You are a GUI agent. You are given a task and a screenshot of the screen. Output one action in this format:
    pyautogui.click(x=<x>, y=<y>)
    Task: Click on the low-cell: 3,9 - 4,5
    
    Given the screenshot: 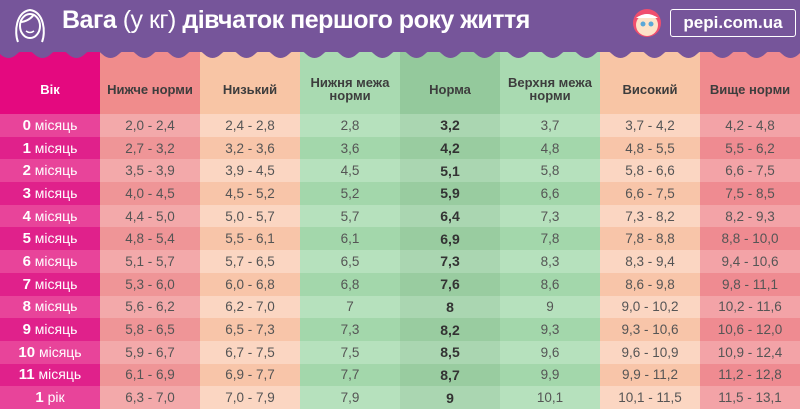 What is the action you would take?
    pyautogui.click(x=250, y=171)
    